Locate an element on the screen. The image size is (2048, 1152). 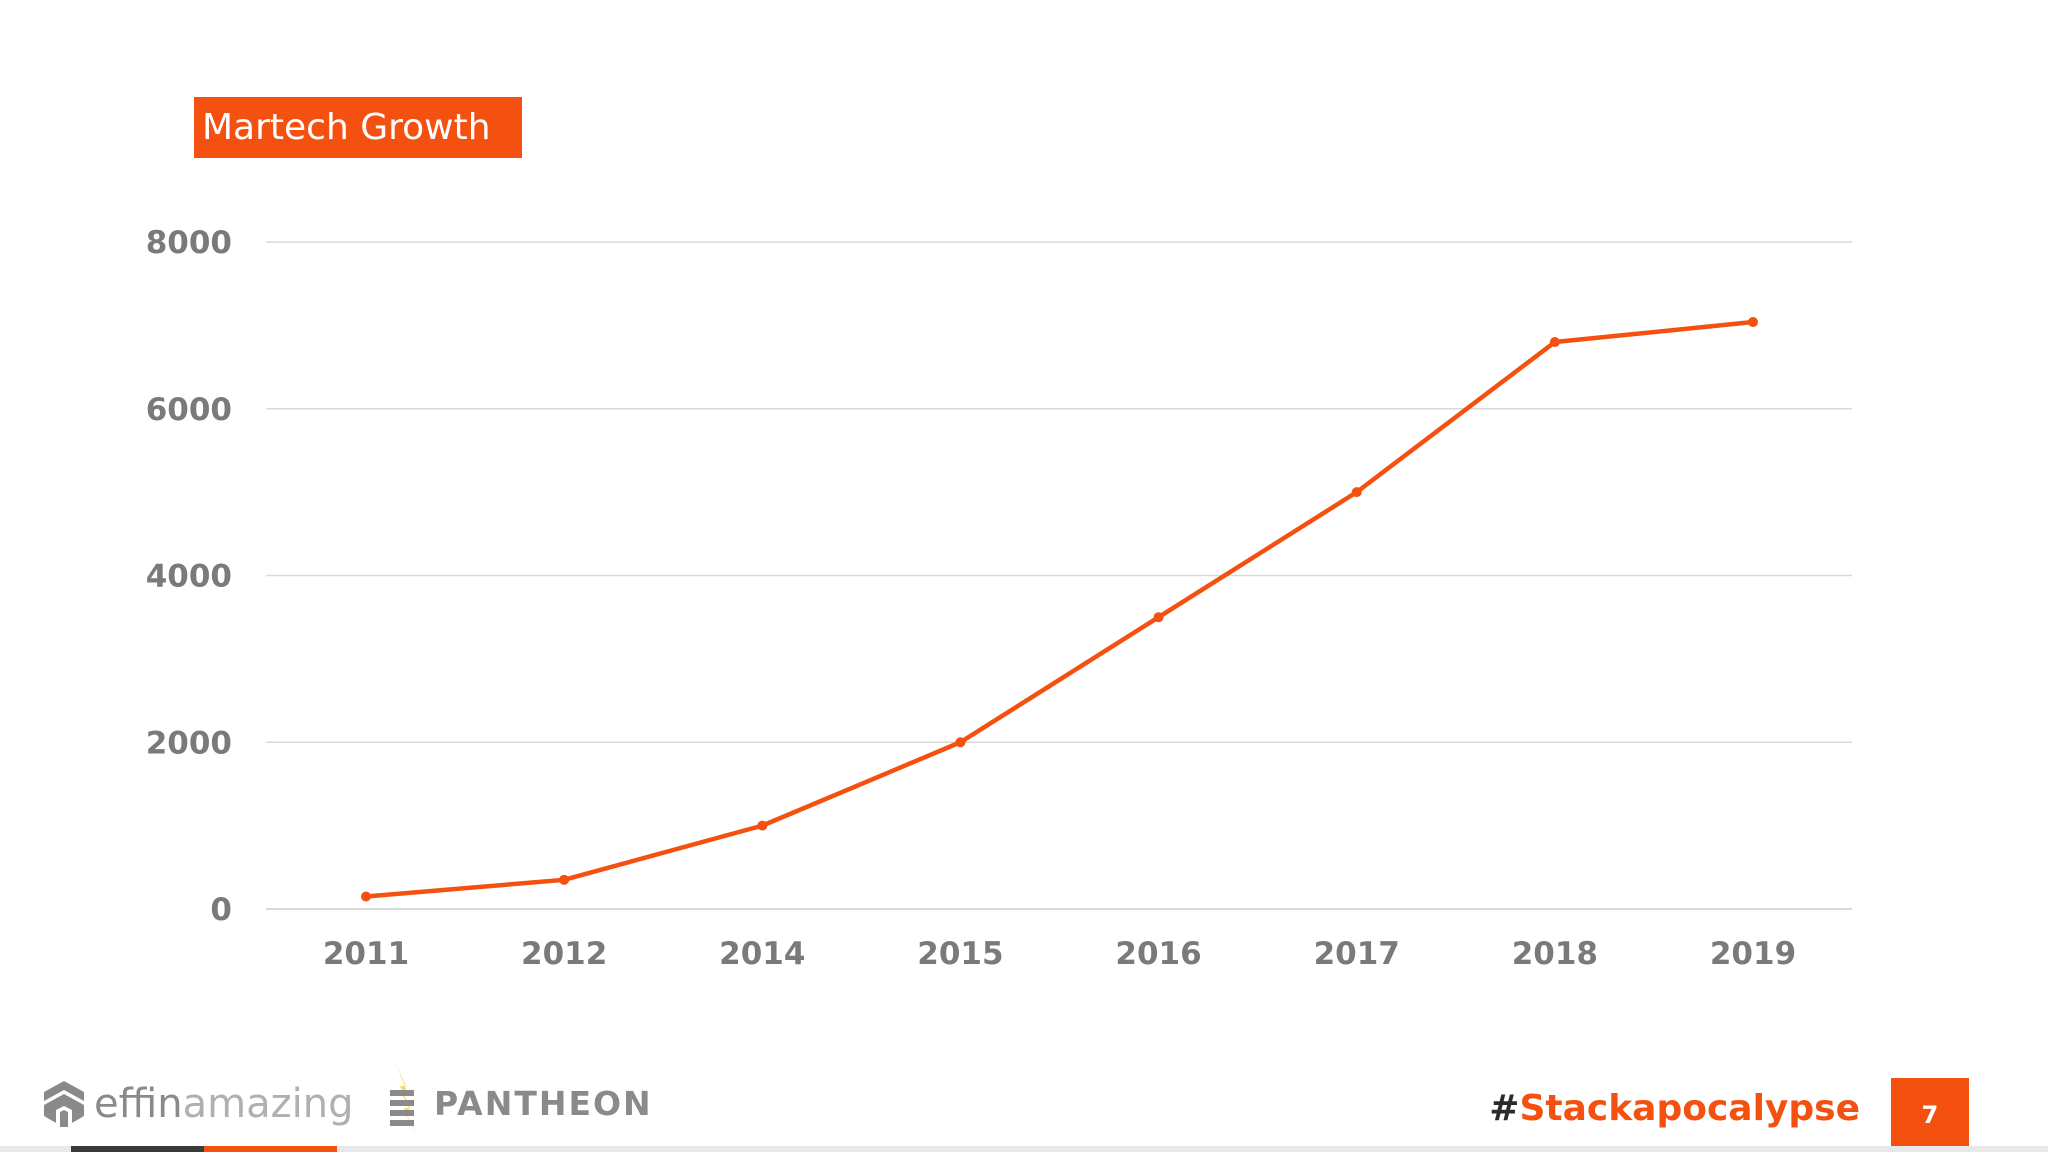
slide-title: Martech Growth is located at coordinates (358, 127).